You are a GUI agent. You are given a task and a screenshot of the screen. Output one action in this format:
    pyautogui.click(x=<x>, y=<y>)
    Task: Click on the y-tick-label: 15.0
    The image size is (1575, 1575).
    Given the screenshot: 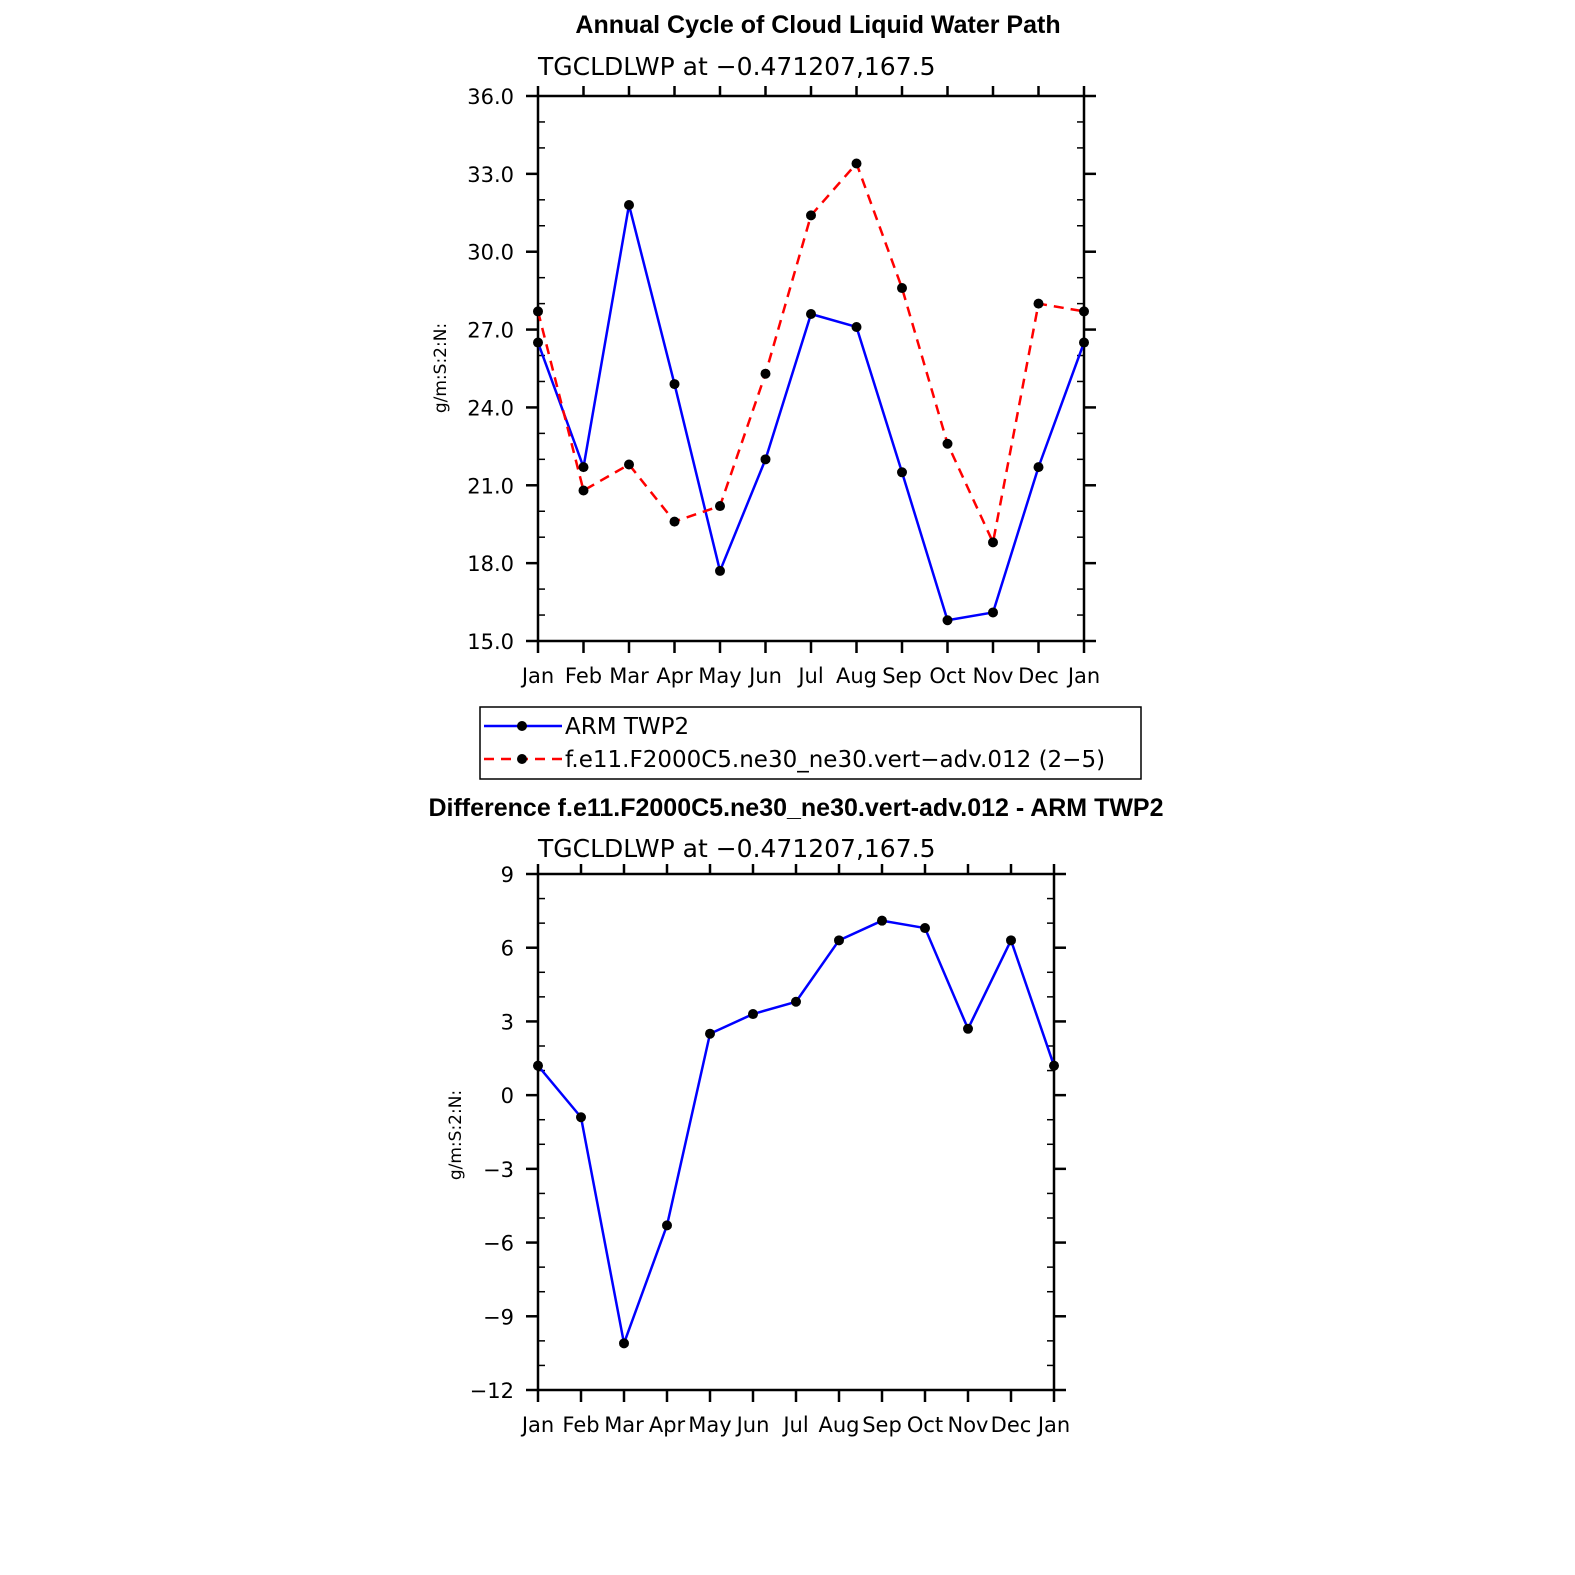 What is the action you would take?
    pyautogui.click(x=490, y=642)
    